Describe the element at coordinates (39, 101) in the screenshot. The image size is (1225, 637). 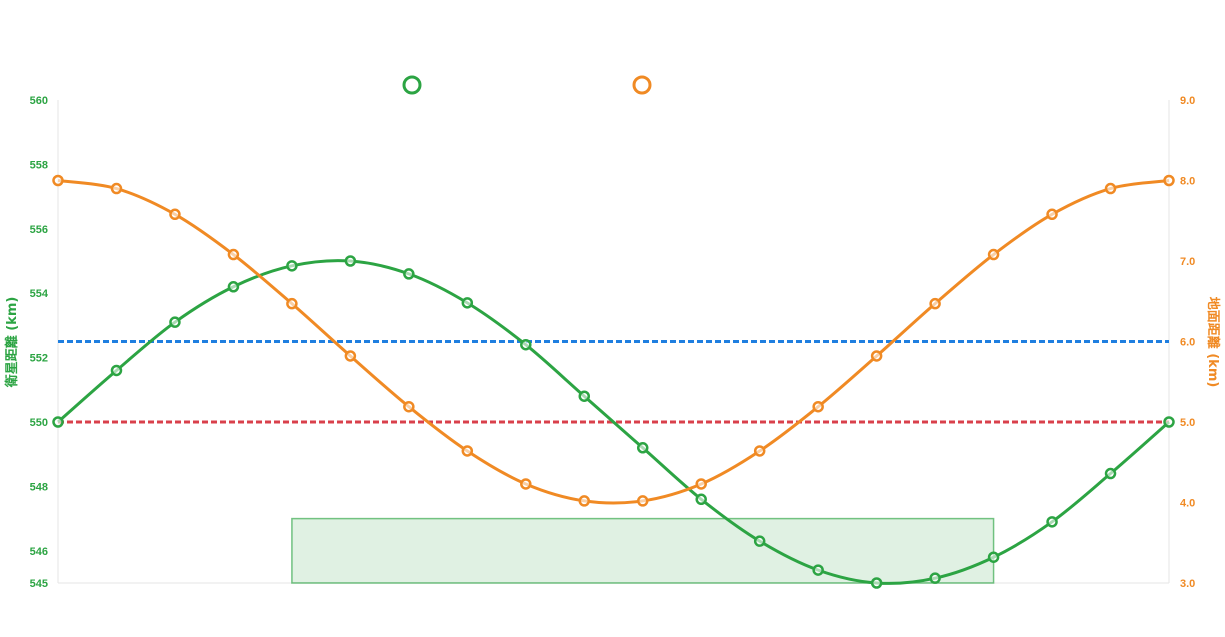
I see `y-left-tick-label: 560` at that location.